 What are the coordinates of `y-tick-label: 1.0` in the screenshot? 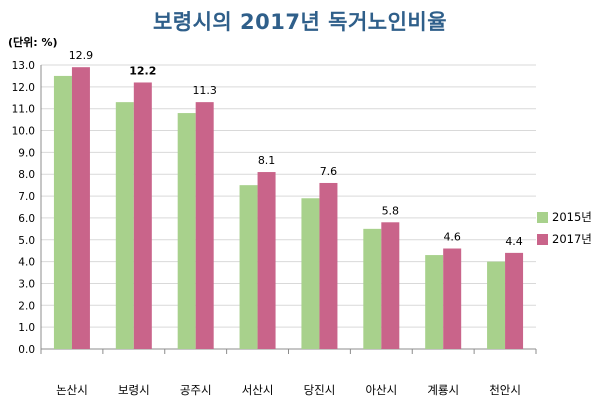 It's located at (26, 328).